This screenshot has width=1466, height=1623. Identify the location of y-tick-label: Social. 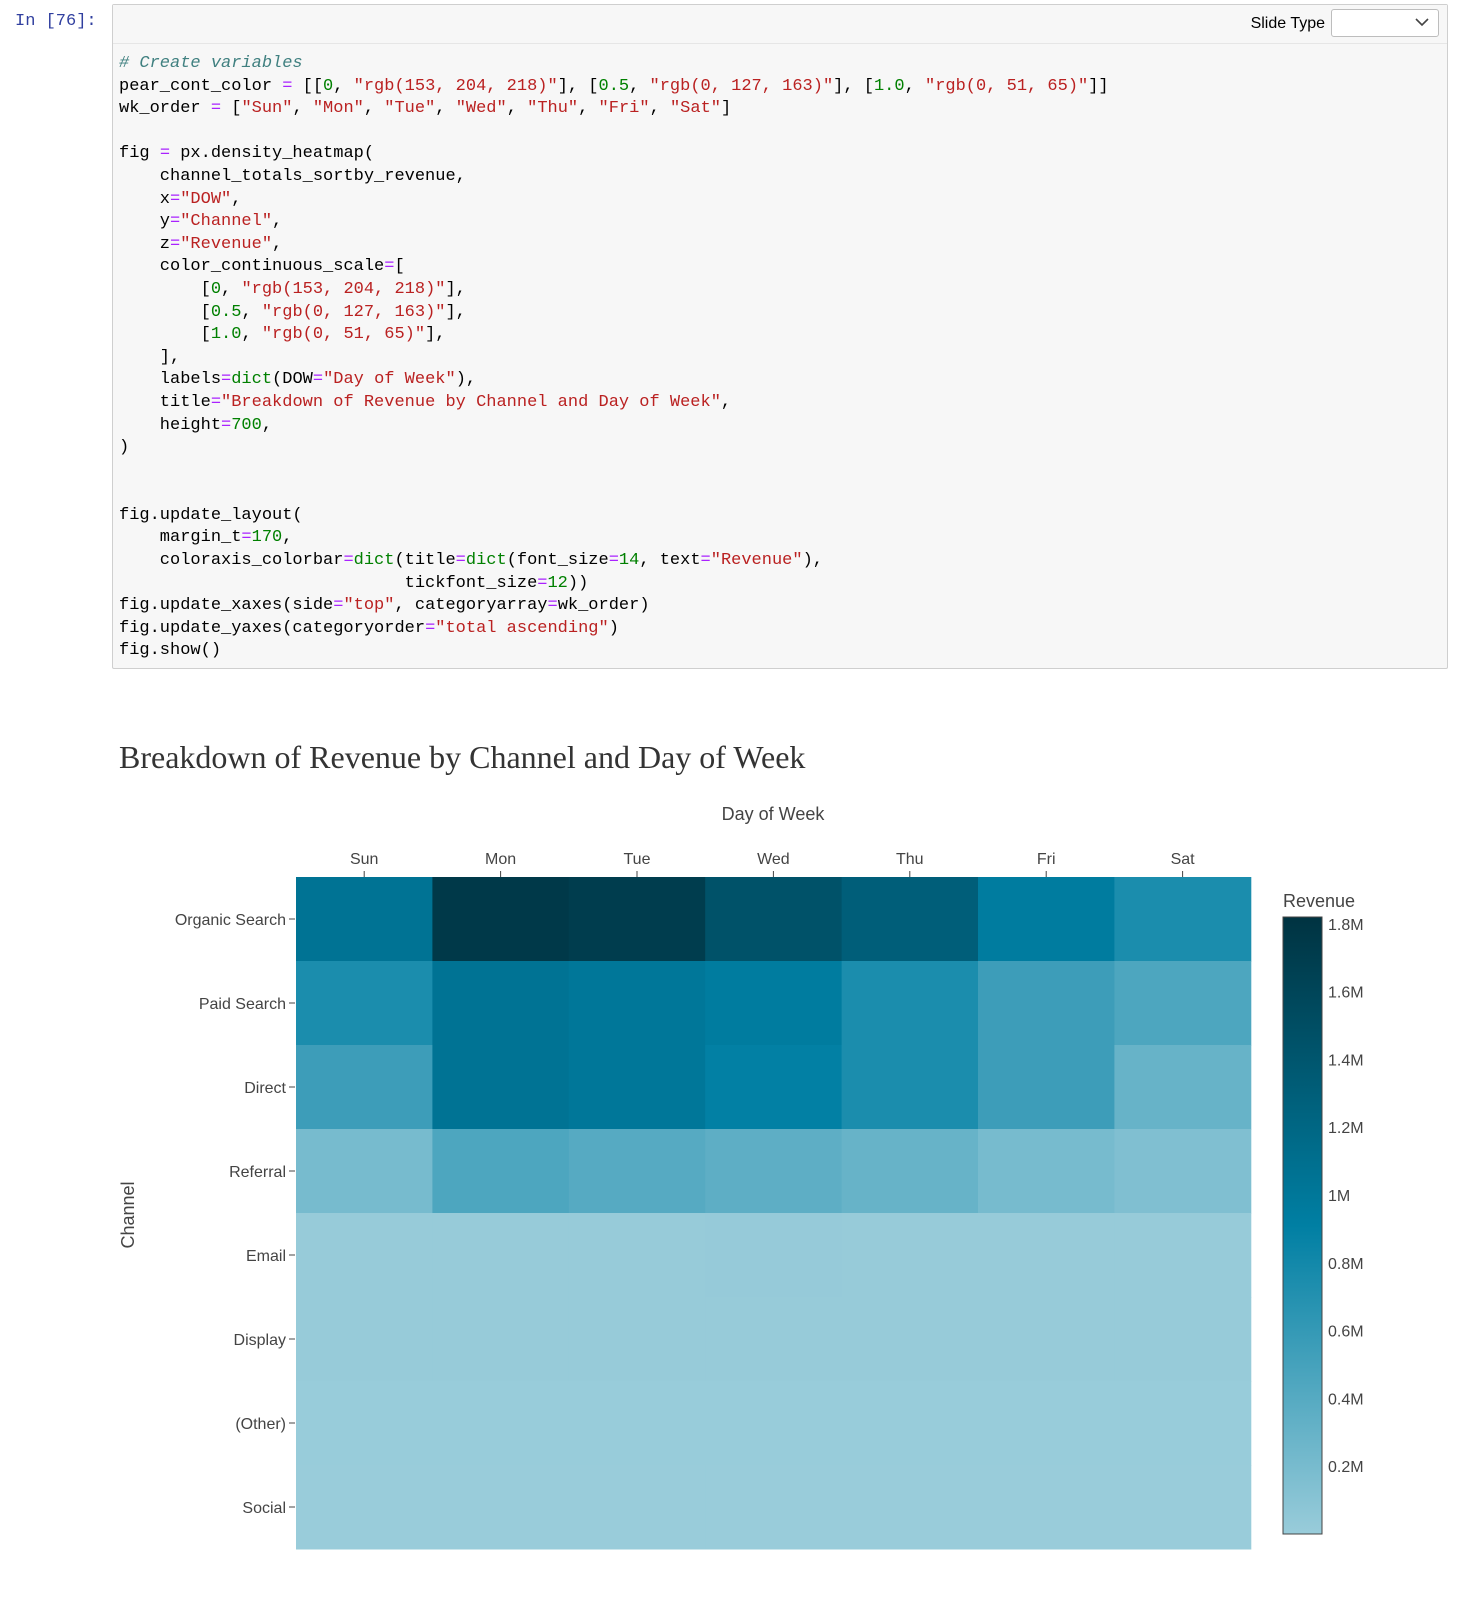
(264, 1508).